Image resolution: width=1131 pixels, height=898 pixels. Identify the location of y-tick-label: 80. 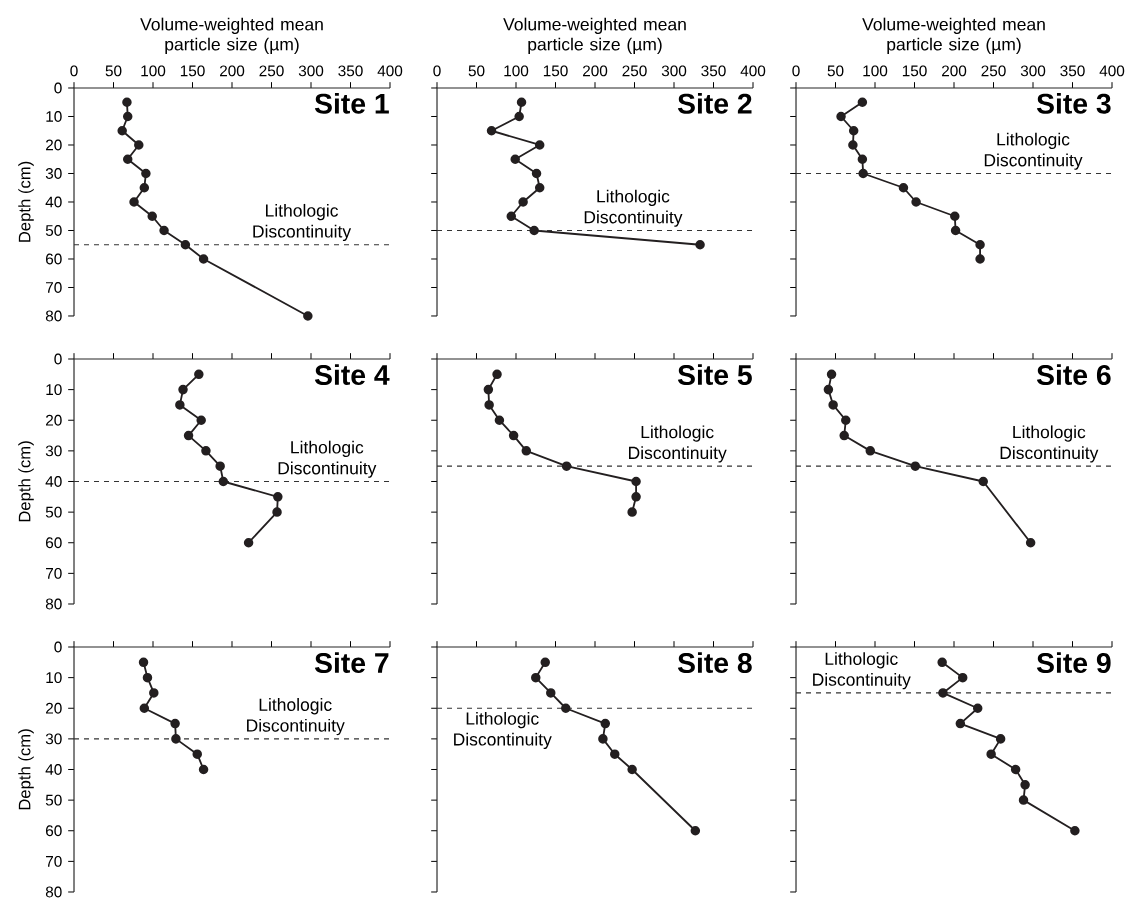
(53, 316).